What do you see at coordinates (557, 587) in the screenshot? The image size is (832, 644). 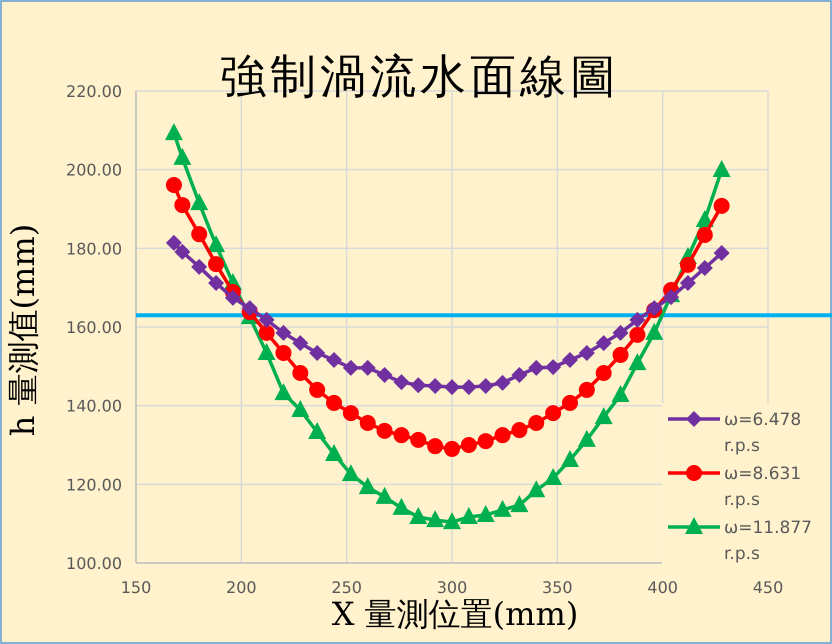 I see `x-tick-label: 350` at bounding box center [557, 587].